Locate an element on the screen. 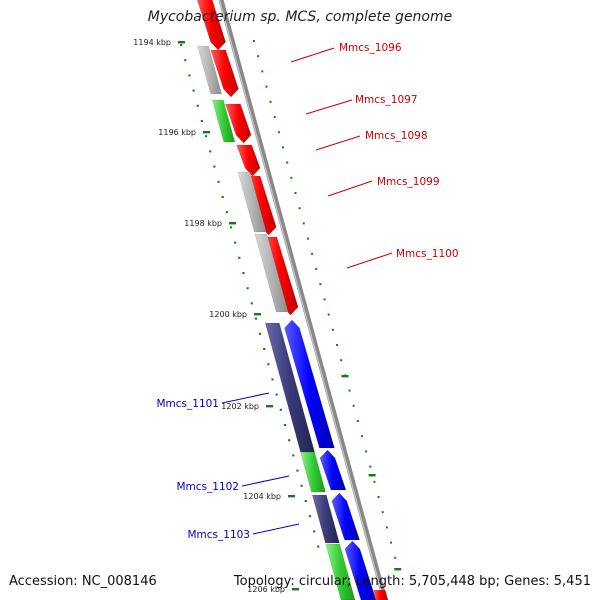 The image size is (600, 600). gene-label: Mmcs_1098 is located at coordinates (396, 136).